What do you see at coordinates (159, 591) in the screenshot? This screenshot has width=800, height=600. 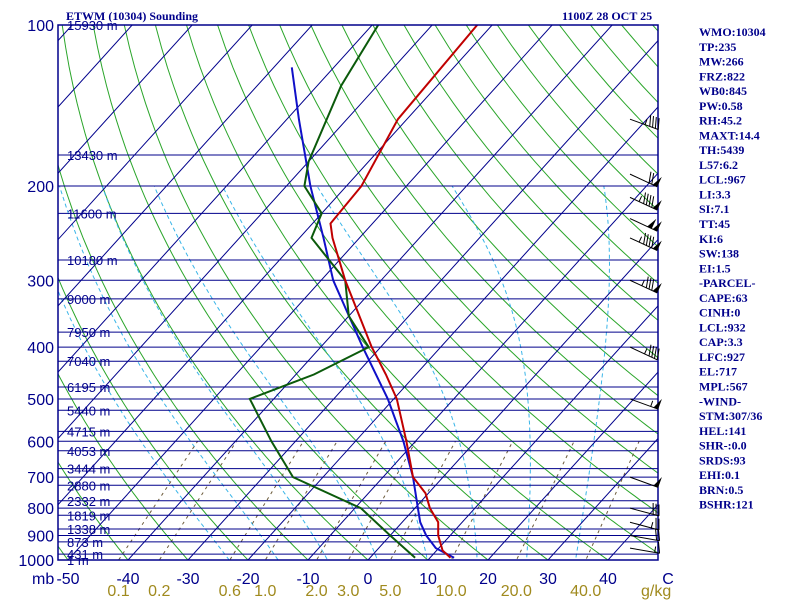 I see `mixing-ratio-tick-label: 0.2` at bounding box center [159, 591].